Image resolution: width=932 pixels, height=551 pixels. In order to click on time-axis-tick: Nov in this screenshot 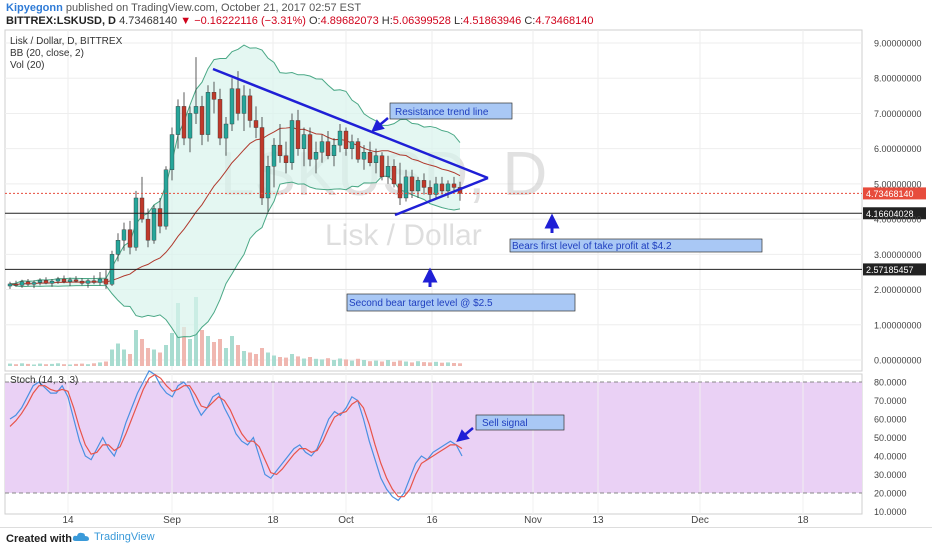, I will do `click(533, 520)`.